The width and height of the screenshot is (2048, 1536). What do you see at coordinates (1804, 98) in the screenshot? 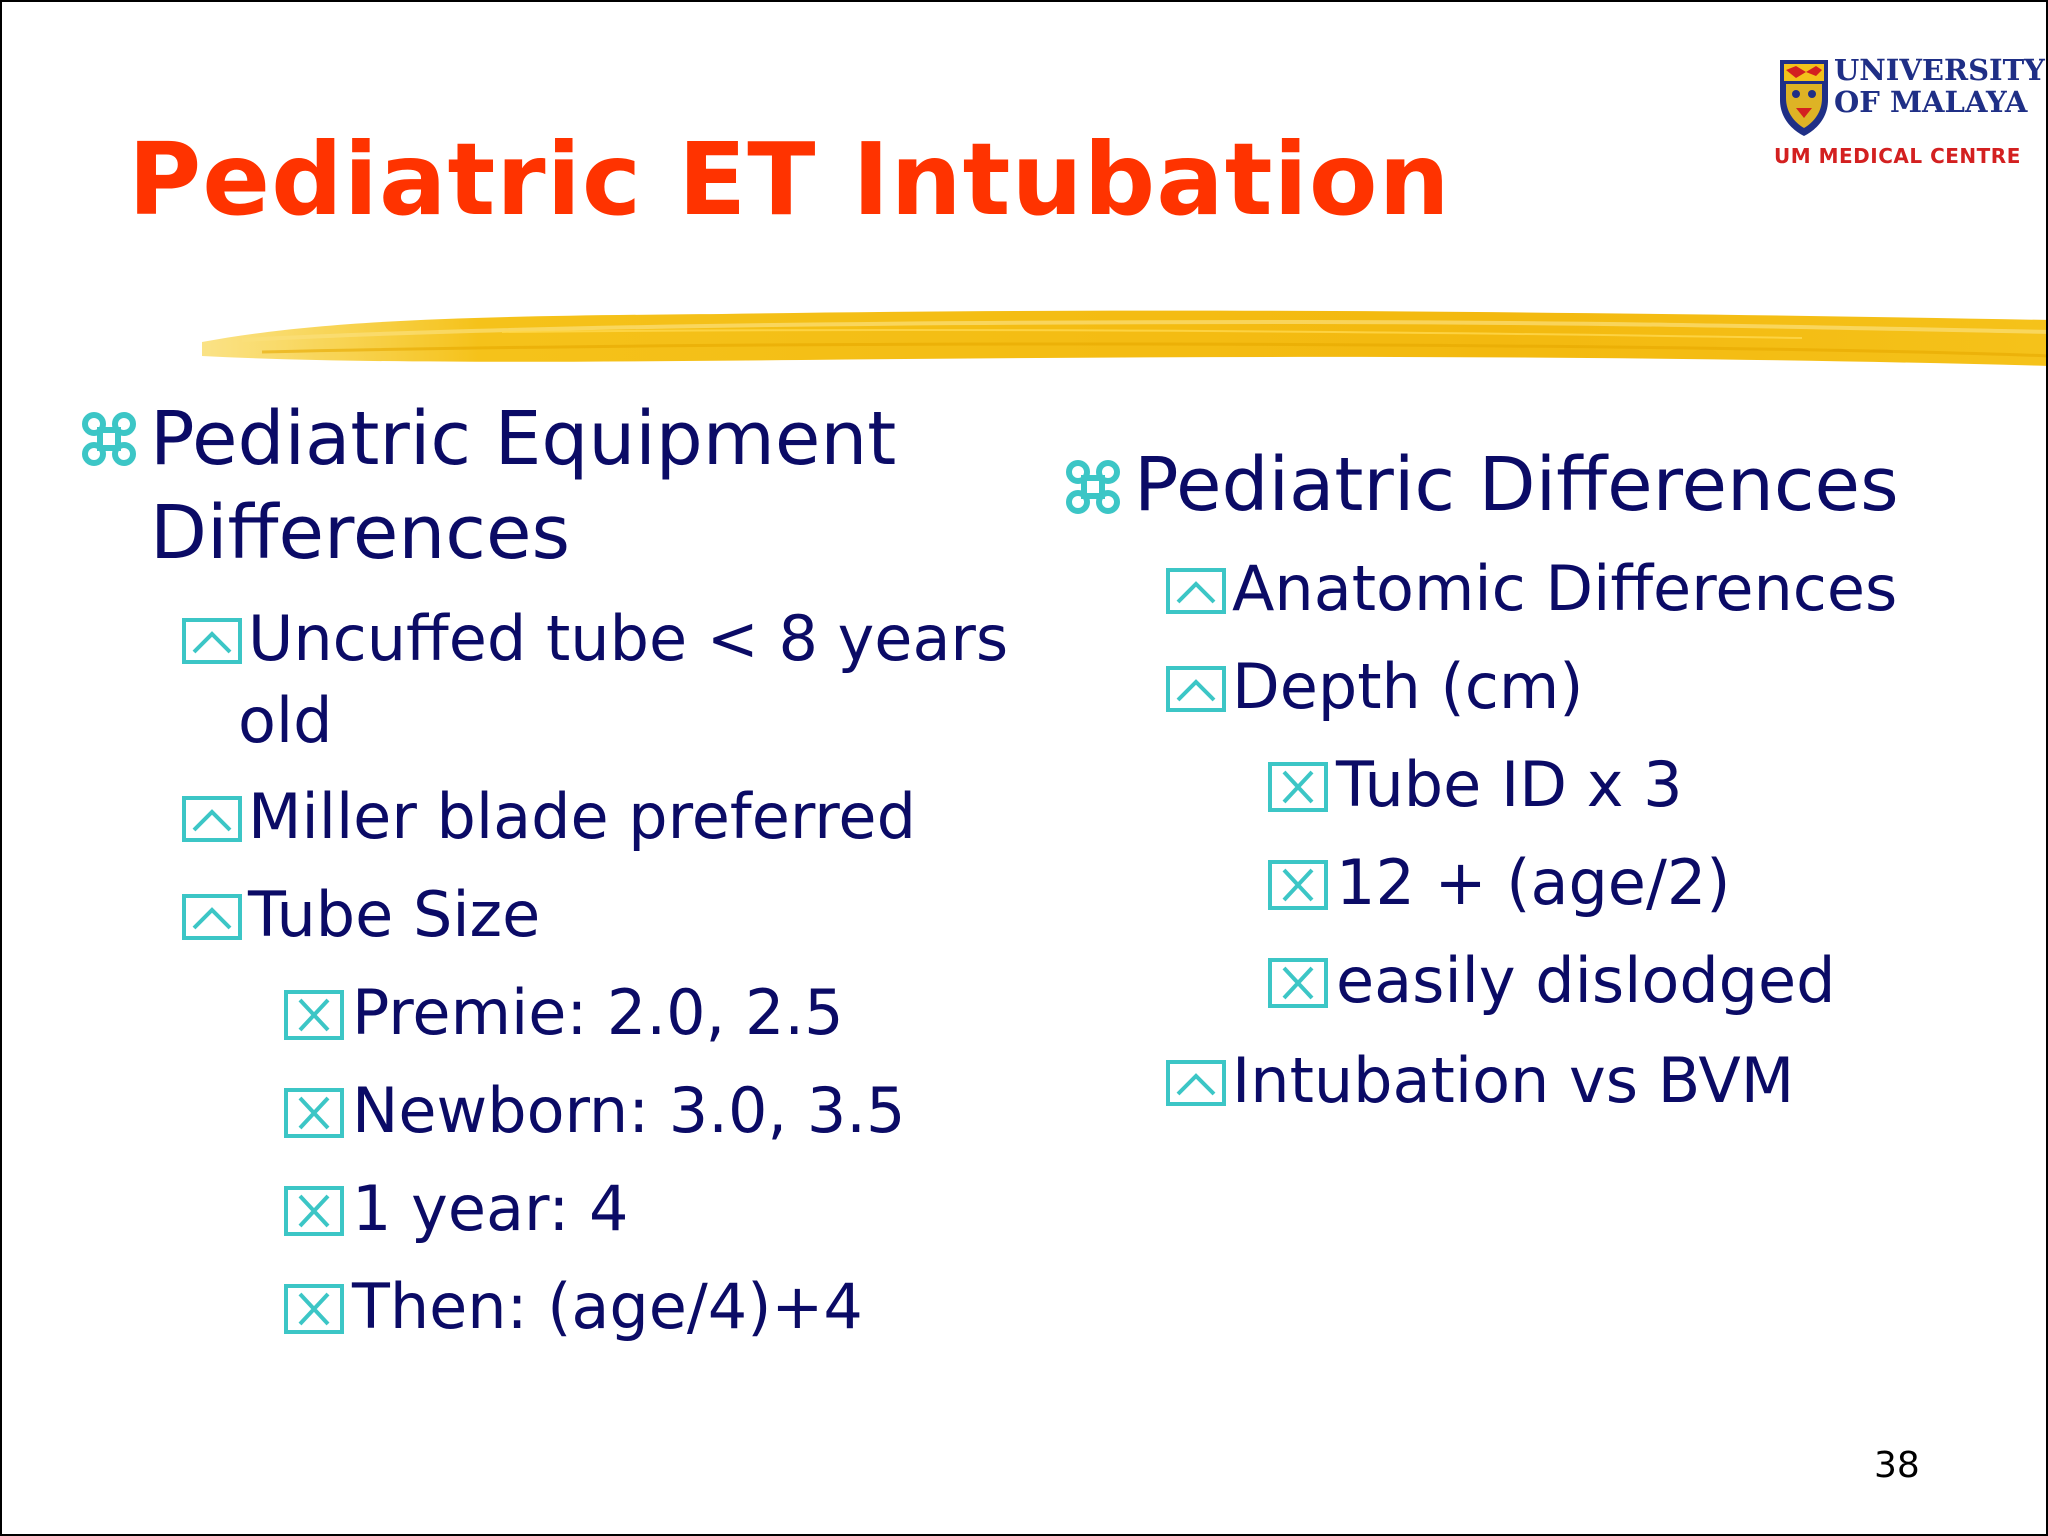
I see `crest-icon` at bounding box center [1804, 98].